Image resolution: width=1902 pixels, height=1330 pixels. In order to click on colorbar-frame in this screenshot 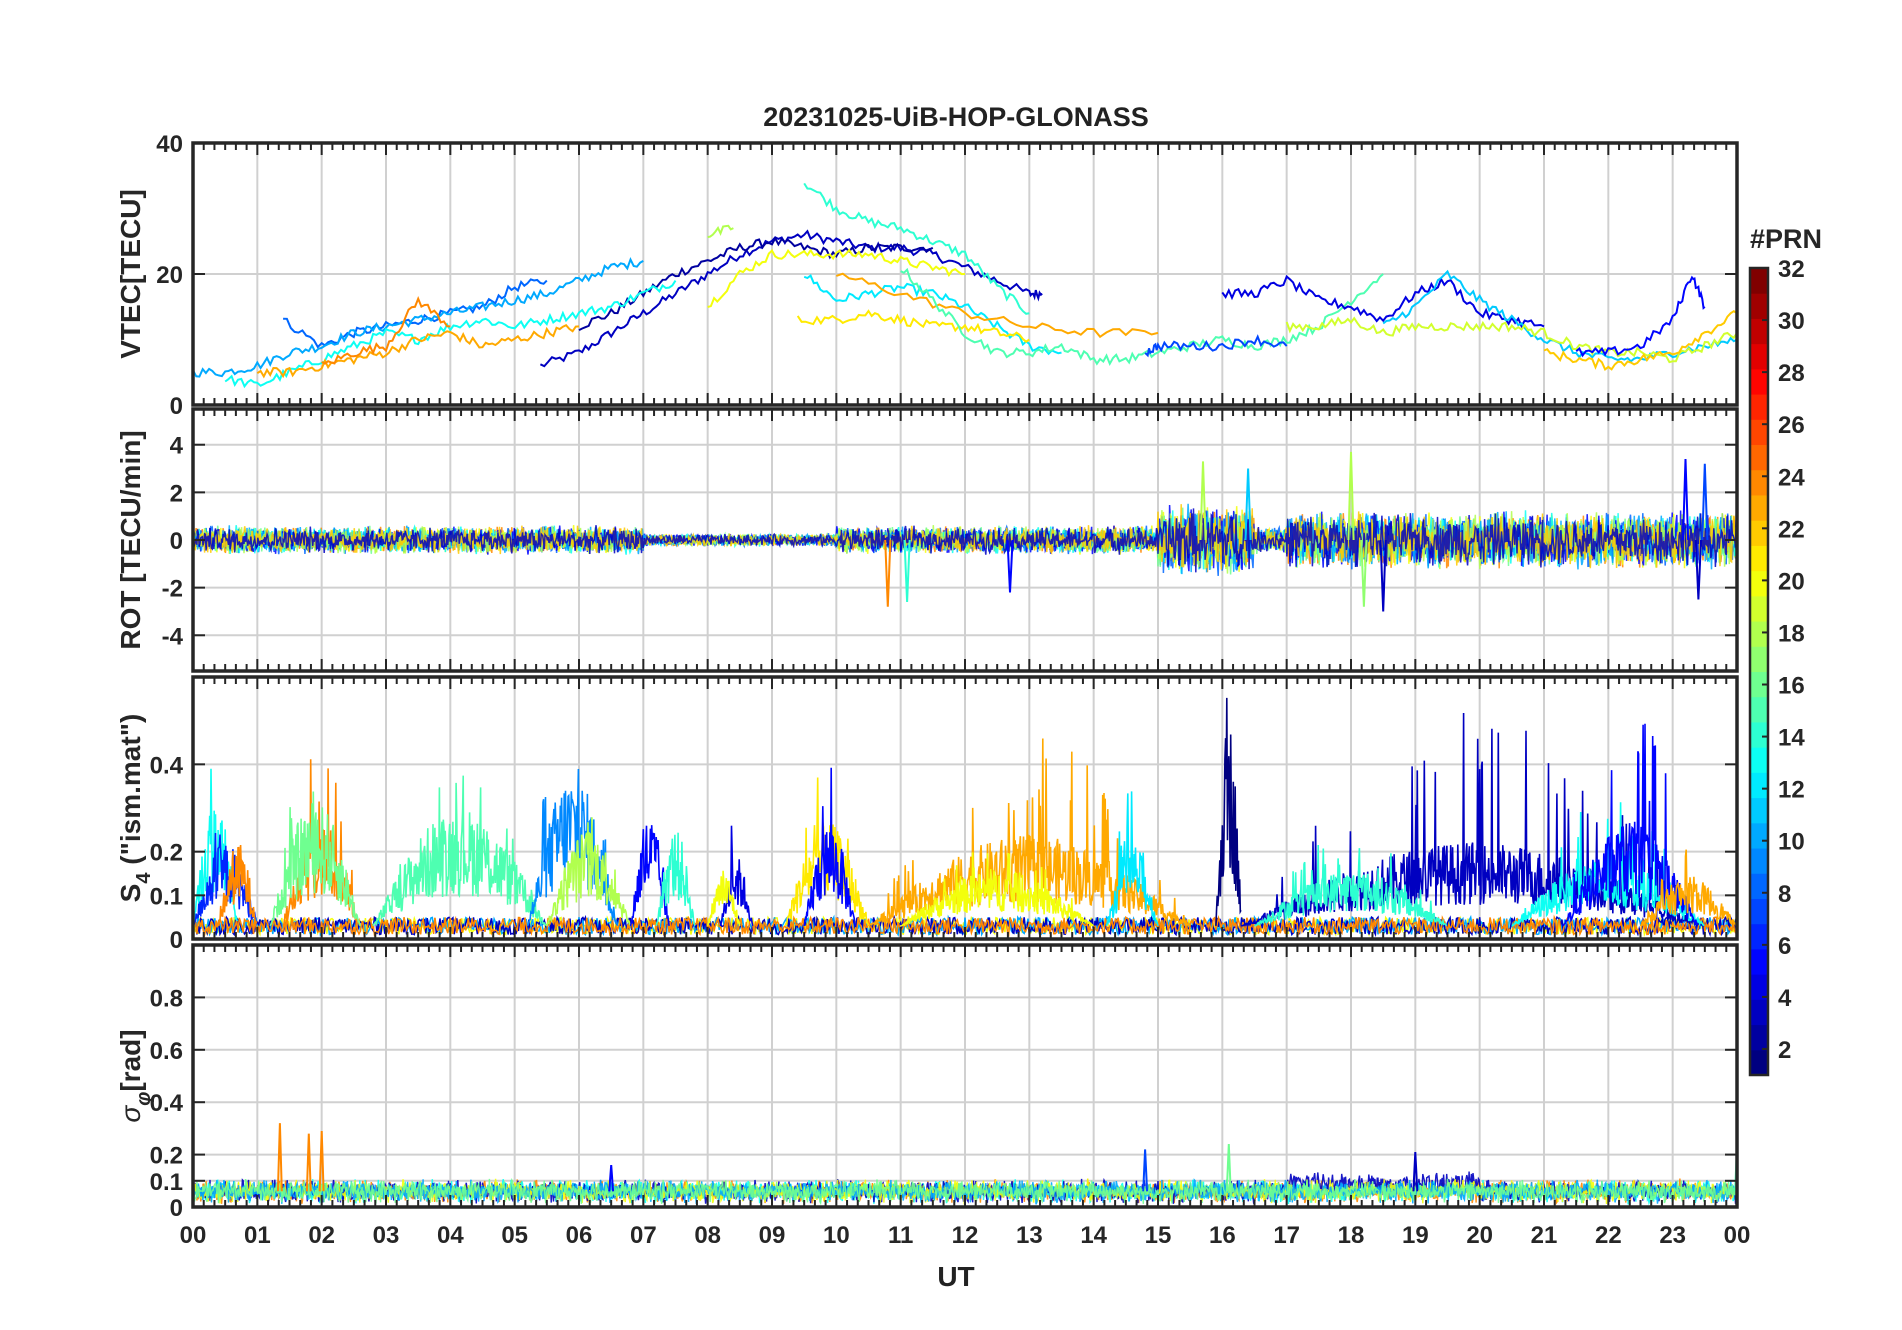, I will do `click(1759, 671)`.